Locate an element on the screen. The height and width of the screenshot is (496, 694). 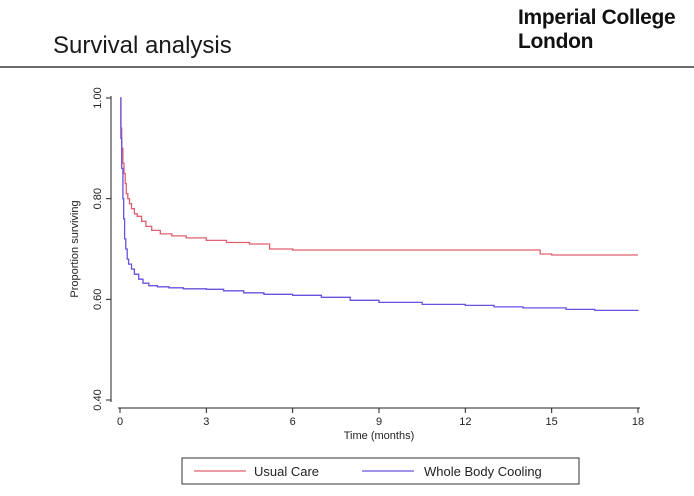
legend-label-whole-body-cooling: Whole Body Cooling is located at coordinates (483, 471).